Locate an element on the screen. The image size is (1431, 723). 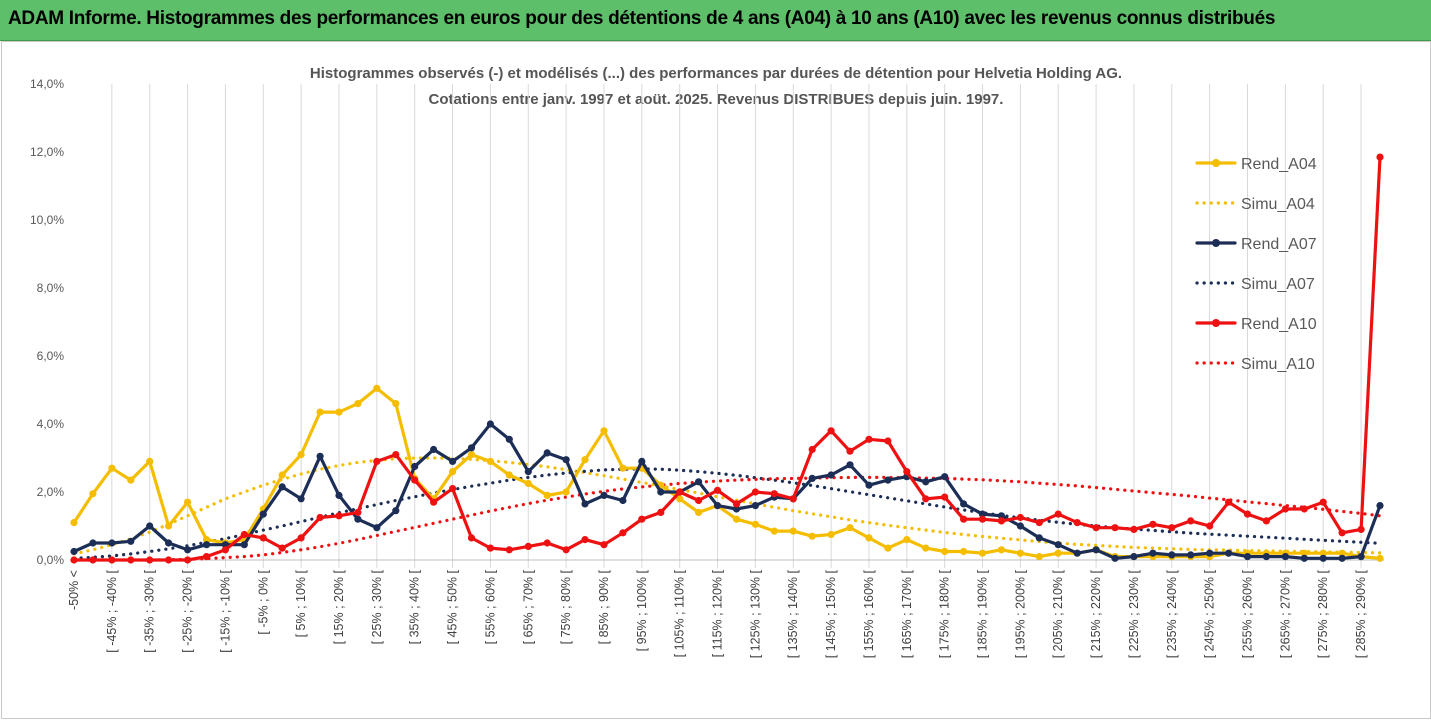
series-line-simu-a10 is located at coordinates (727, 518).